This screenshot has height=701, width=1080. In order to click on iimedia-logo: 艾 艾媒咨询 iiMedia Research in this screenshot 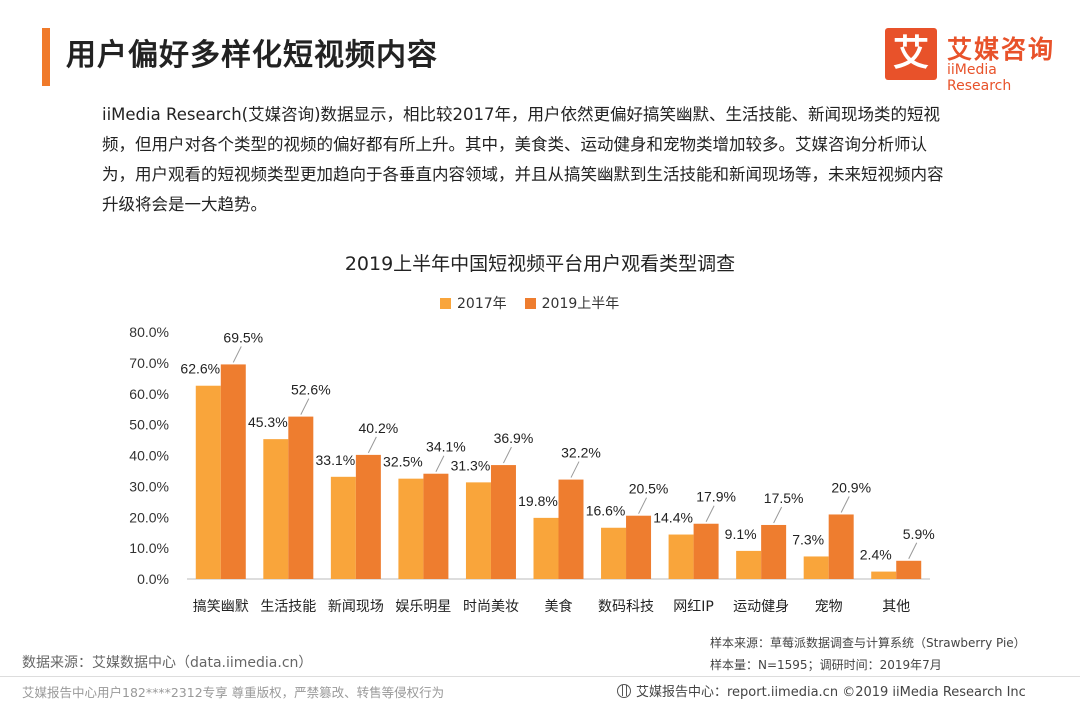, I will do `click(975, 61)`.